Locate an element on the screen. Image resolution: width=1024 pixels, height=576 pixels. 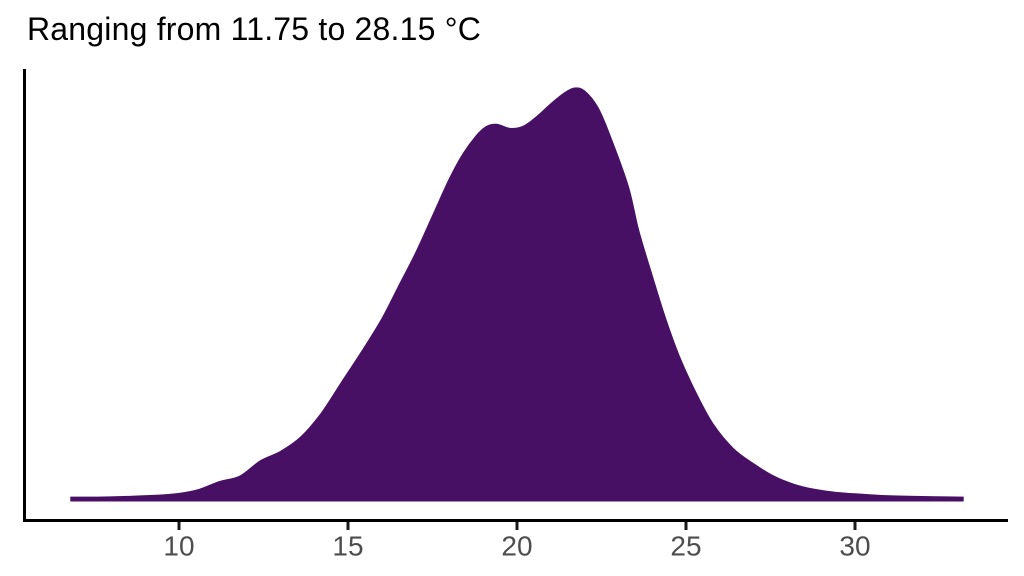
x-tick-label: 15 is located at coordinates (347, 546).